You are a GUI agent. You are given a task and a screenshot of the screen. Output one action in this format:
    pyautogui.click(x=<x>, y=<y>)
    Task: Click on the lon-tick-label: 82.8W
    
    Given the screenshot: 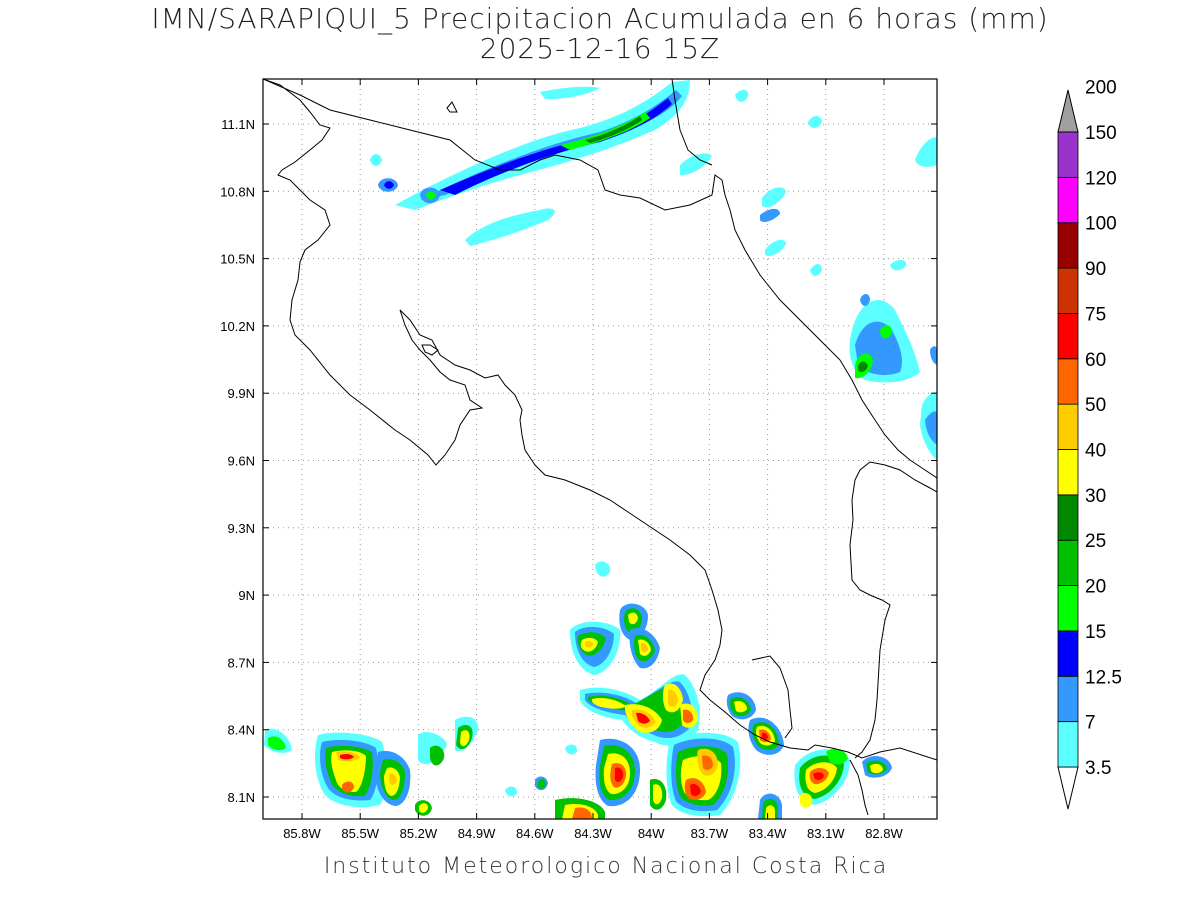 What is the action you would take?
    pyautogui.click(x=884, y=833)
    